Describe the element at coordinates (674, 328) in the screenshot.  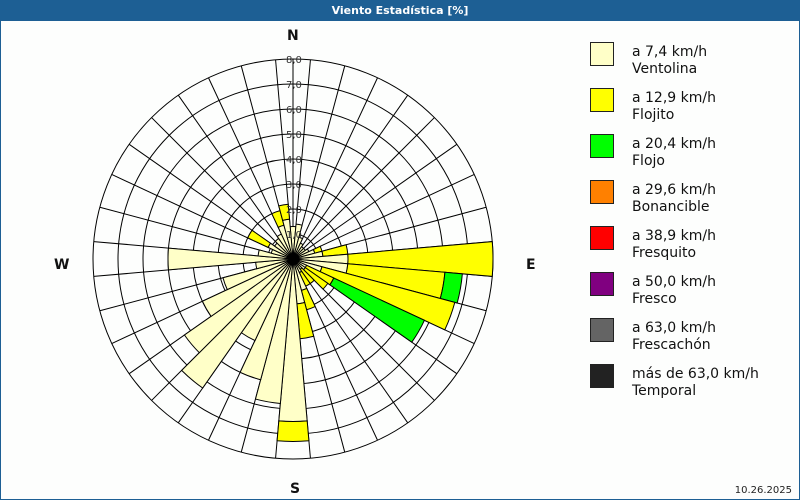
I see `legend-range: a 63,0 km/h` at that location.